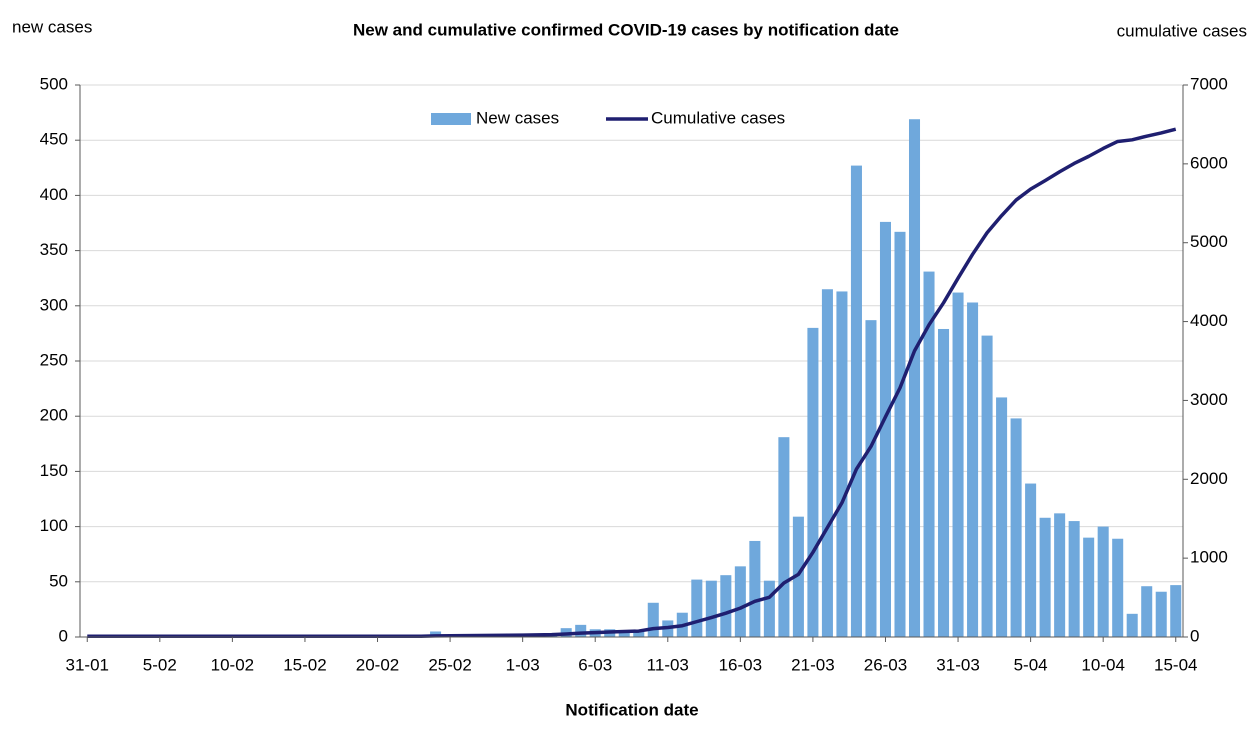 This screenshot has height=742, width=1253. Describe the element at coordinates (54, 83) in the screenshot. I see `y-tick-label: 500` at that location.